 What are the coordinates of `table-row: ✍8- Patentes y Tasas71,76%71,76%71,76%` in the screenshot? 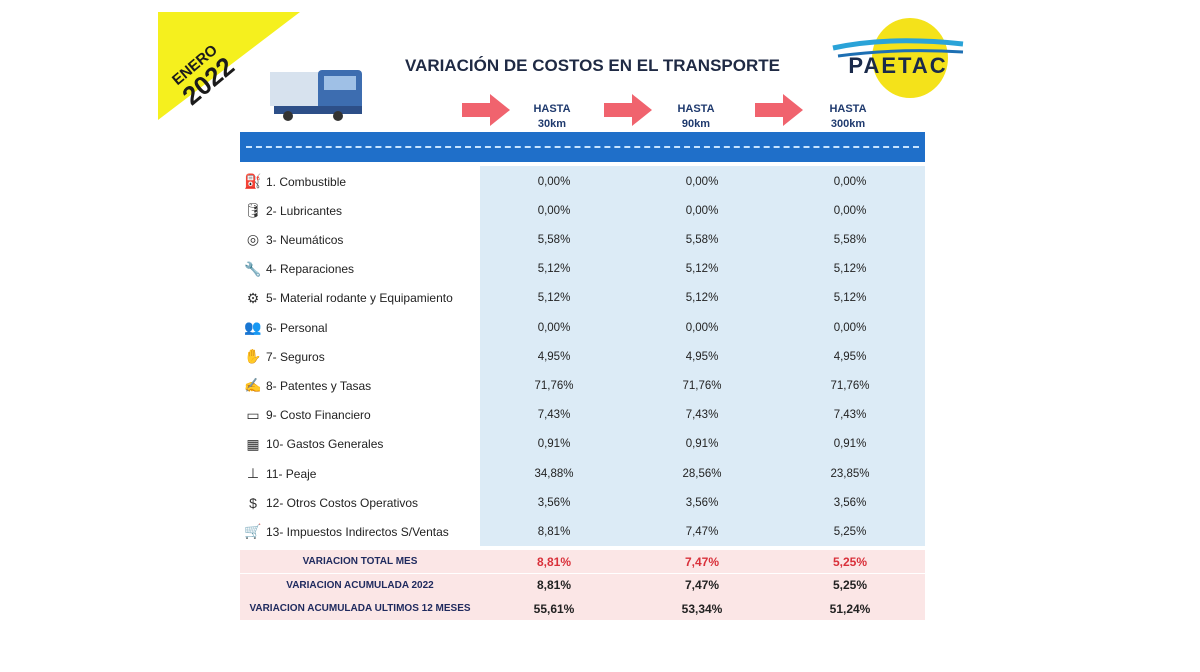 It's located at (582, 385).